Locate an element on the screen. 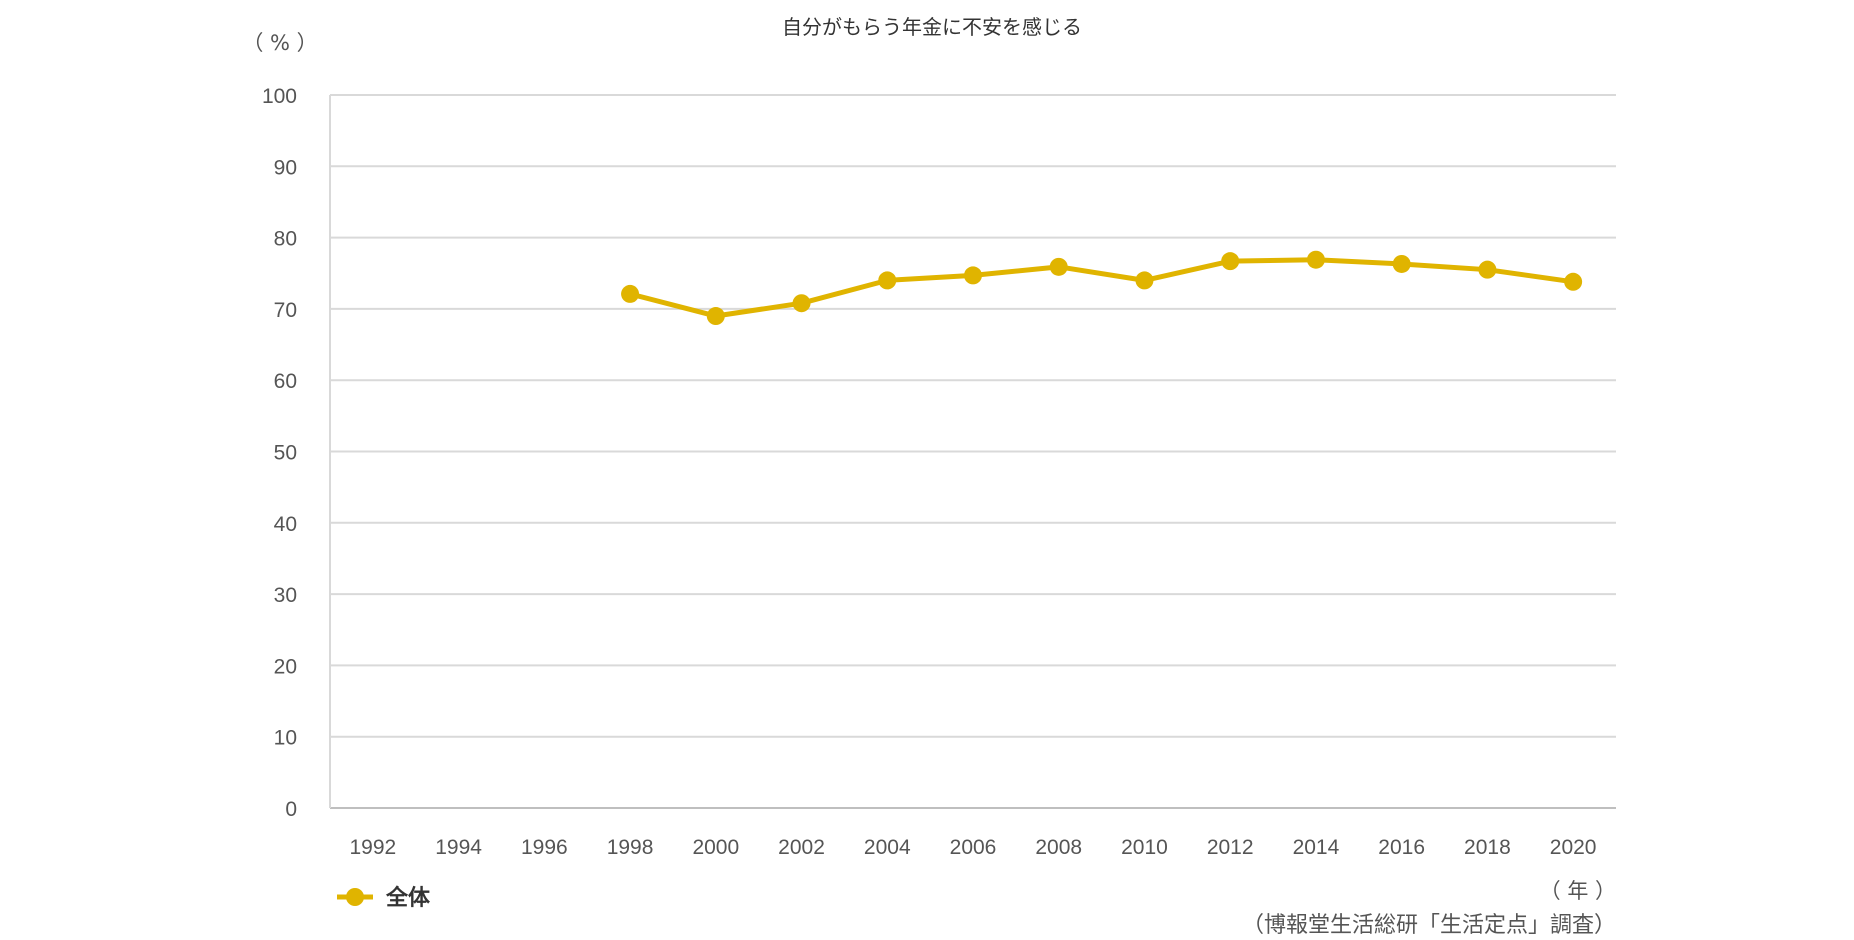 This screenshot has width=1854, height=940. series-line is located at coordinates (1101, 288).